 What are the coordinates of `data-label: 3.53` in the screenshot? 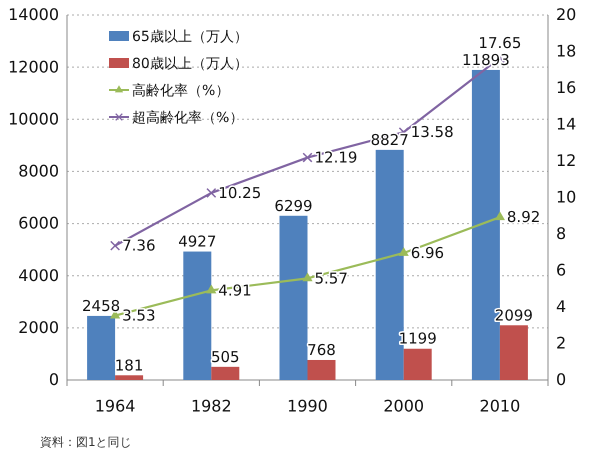 It's located at (139, 315).